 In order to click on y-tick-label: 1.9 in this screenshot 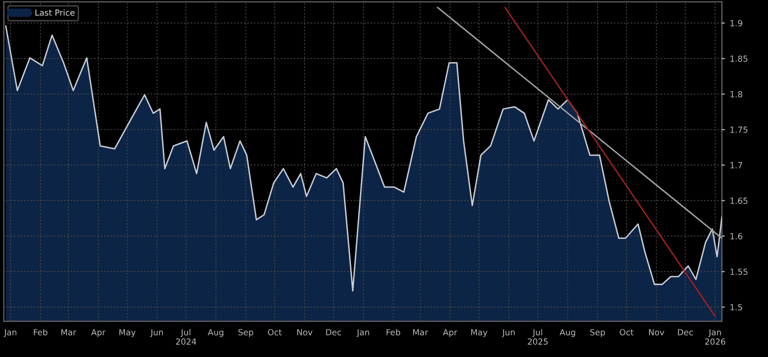, I will do `click(736, 23)`.